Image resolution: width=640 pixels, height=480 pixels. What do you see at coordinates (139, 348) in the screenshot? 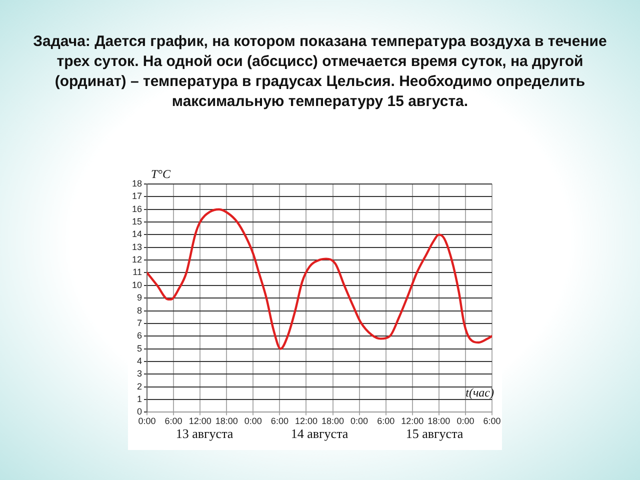
I see `y-tick-label: 5` at bounding box center [139, 348].